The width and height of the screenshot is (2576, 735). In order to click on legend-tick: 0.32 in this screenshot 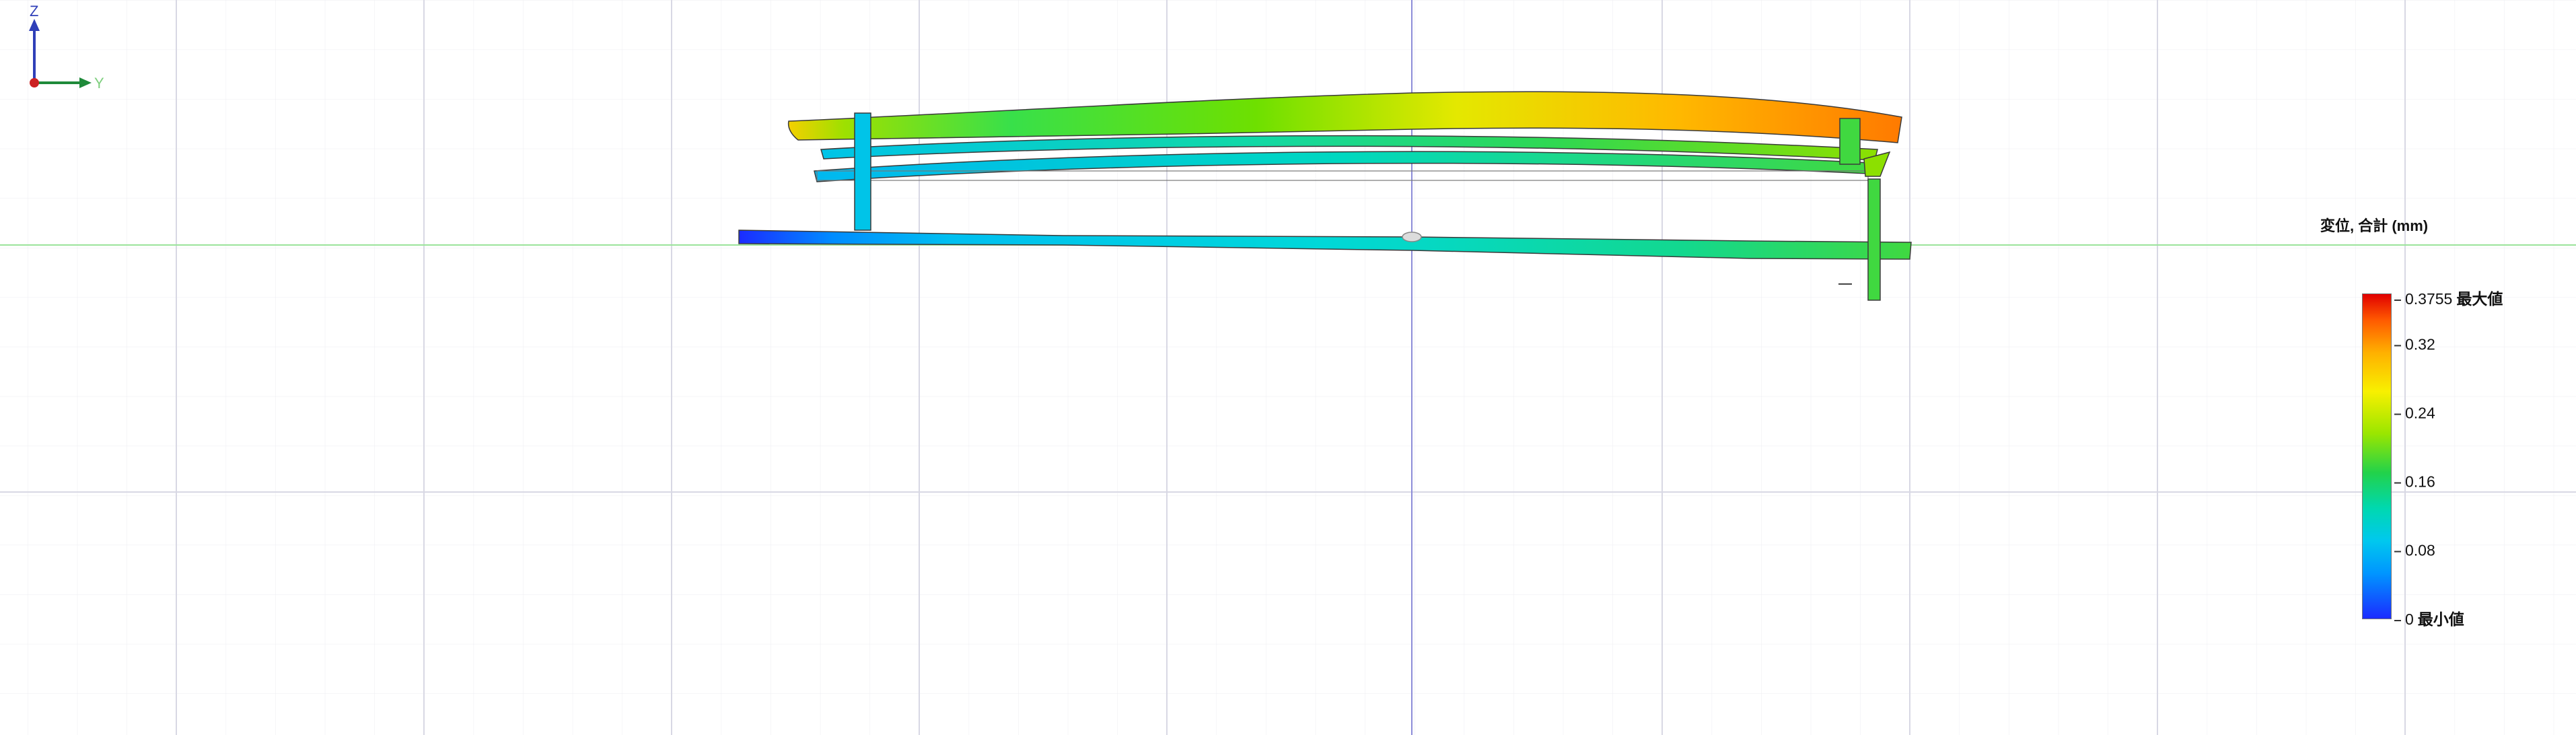, I will do `click(2414, 345)`.